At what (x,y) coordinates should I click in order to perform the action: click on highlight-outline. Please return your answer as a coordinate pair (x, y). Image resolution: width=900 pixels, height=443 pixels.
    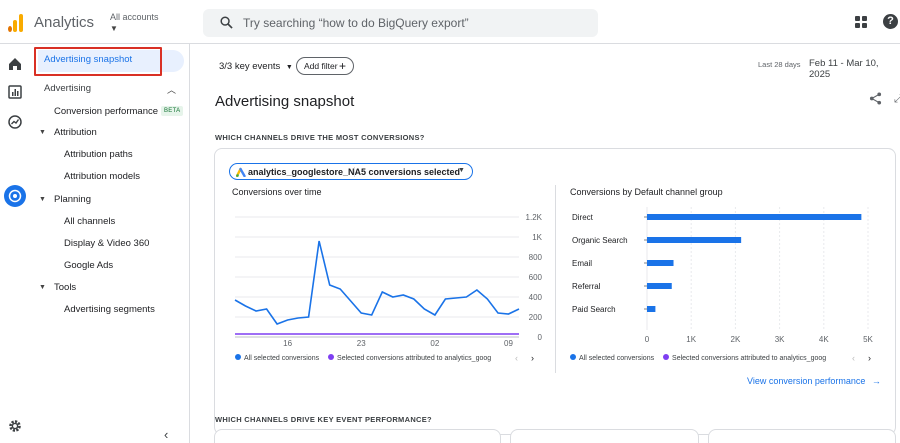
    Looking at the image, I should click on (98, 61).